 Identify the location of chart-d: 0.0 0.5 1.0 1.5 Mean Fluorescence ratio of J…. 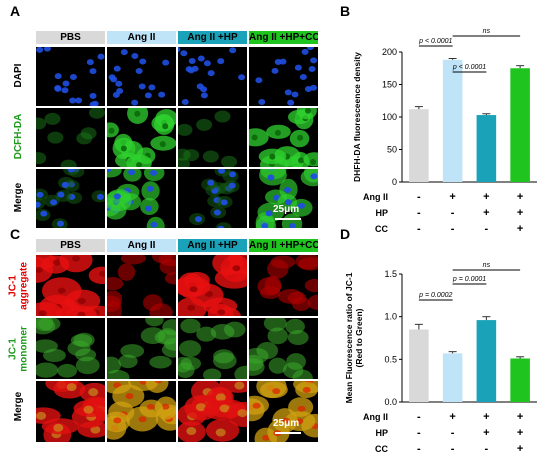
(440, 358).